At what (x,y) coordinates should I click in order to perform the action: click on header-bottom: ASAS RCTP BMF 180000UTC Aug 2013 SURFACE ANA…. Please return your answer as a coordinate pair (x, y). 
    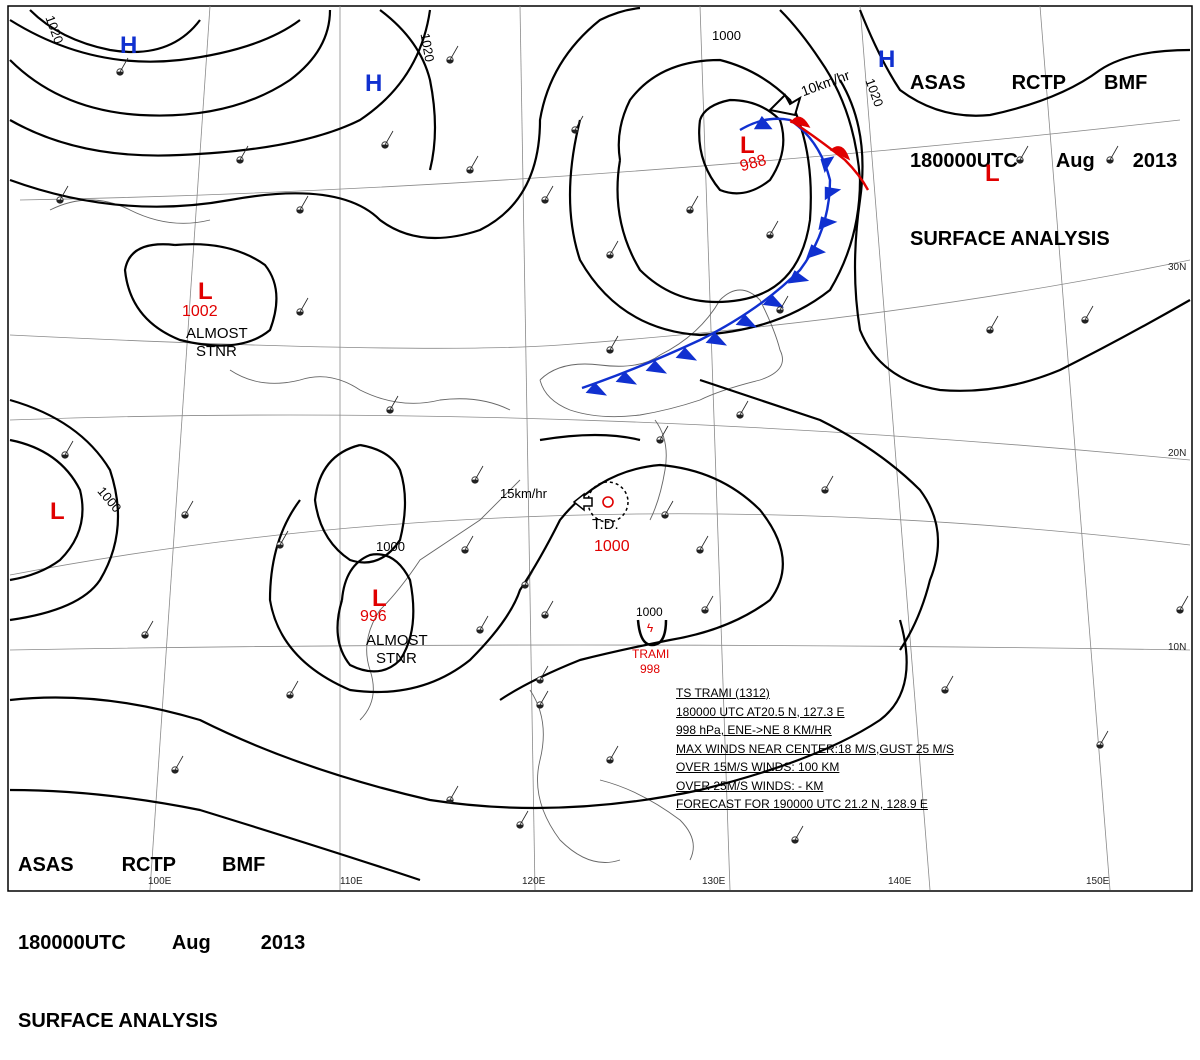
    Looking at the image, I should click on (161, 930).